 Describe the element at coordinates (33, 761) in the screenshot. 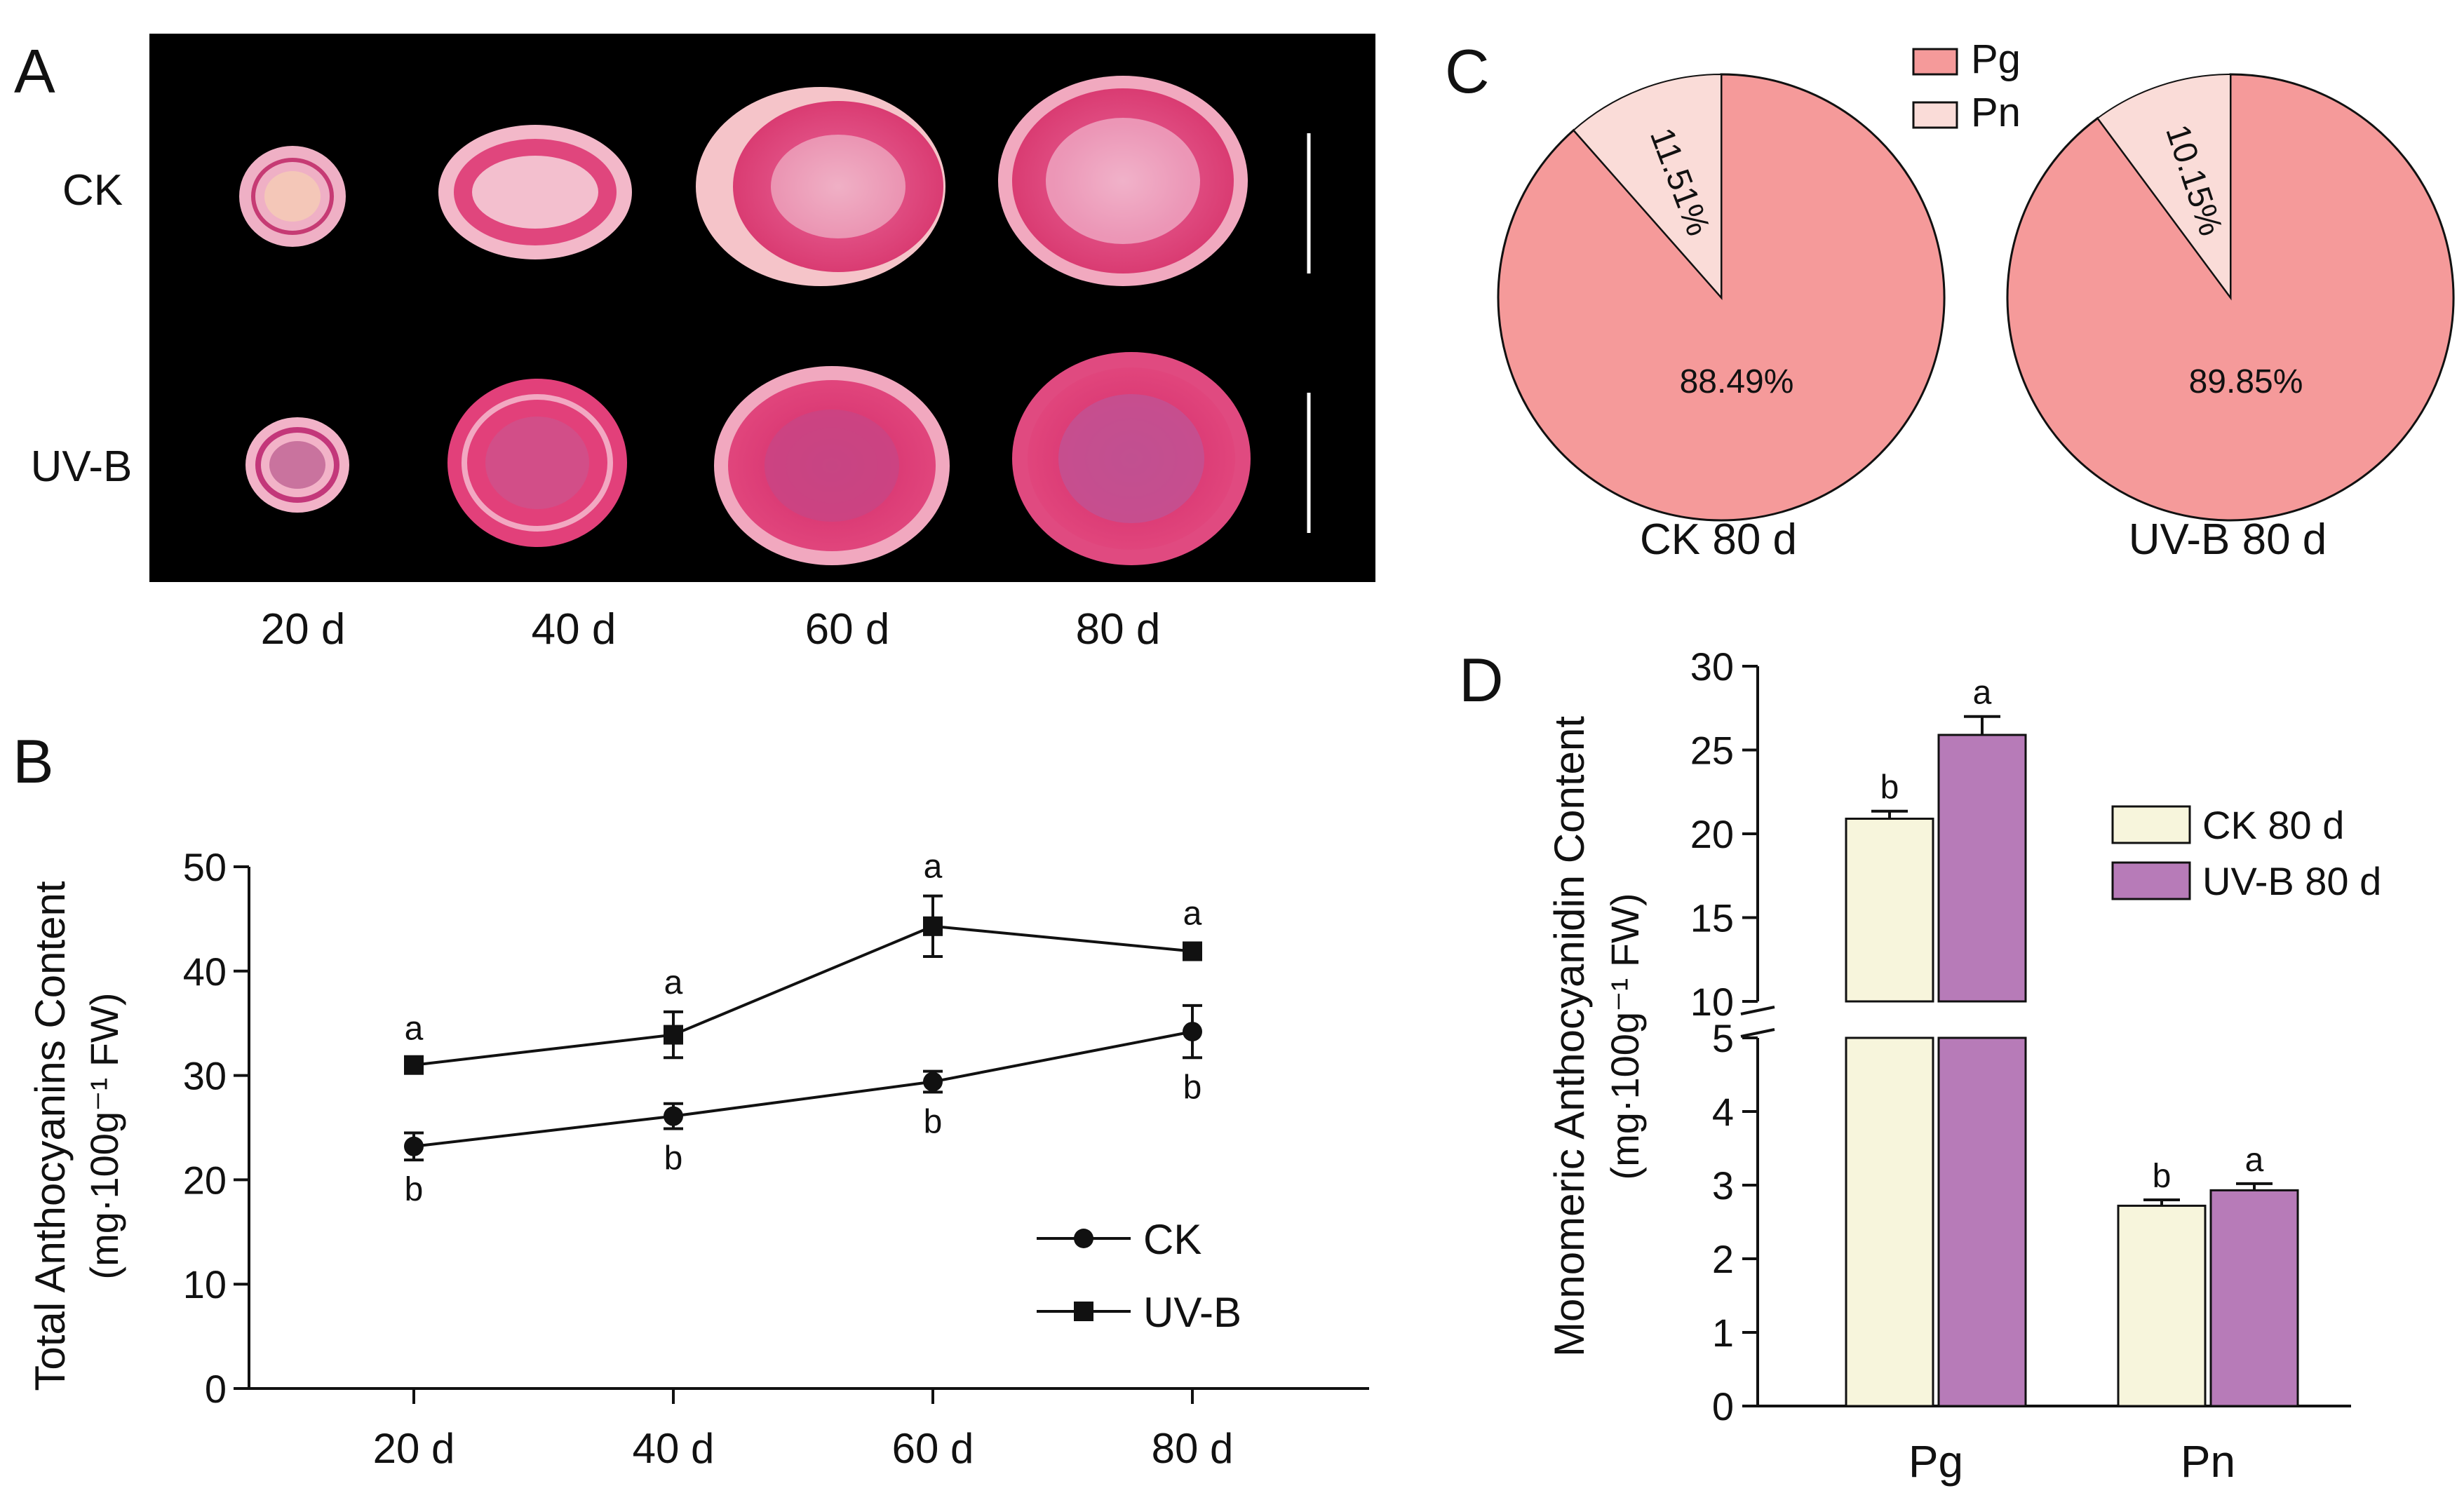

I see `panel-b-label: B` at that location.